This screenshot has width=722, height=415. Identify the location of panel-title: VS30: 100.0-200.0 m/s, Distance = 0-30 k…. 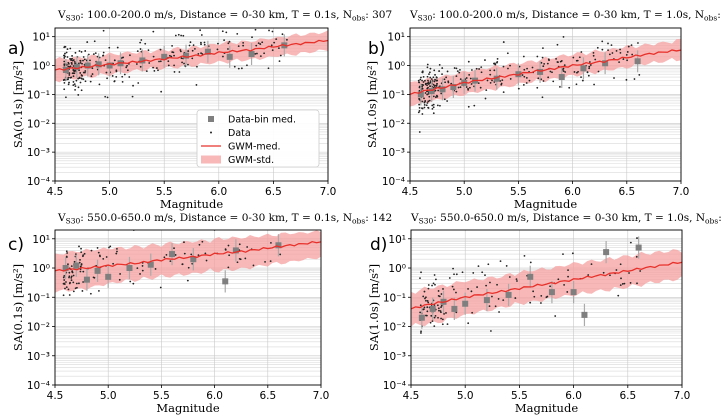
(224, 16).